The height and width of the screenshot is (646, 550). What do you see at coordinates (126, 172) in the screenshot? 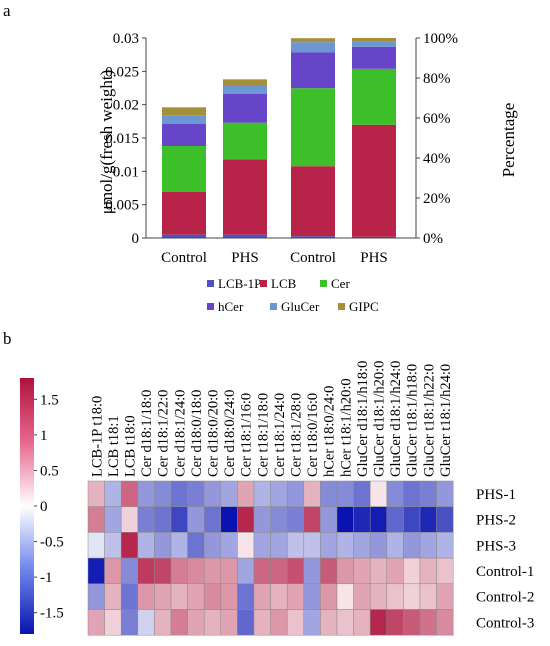
I see `y-tick-label-left: 0.01` at bounding box center [126, 172].